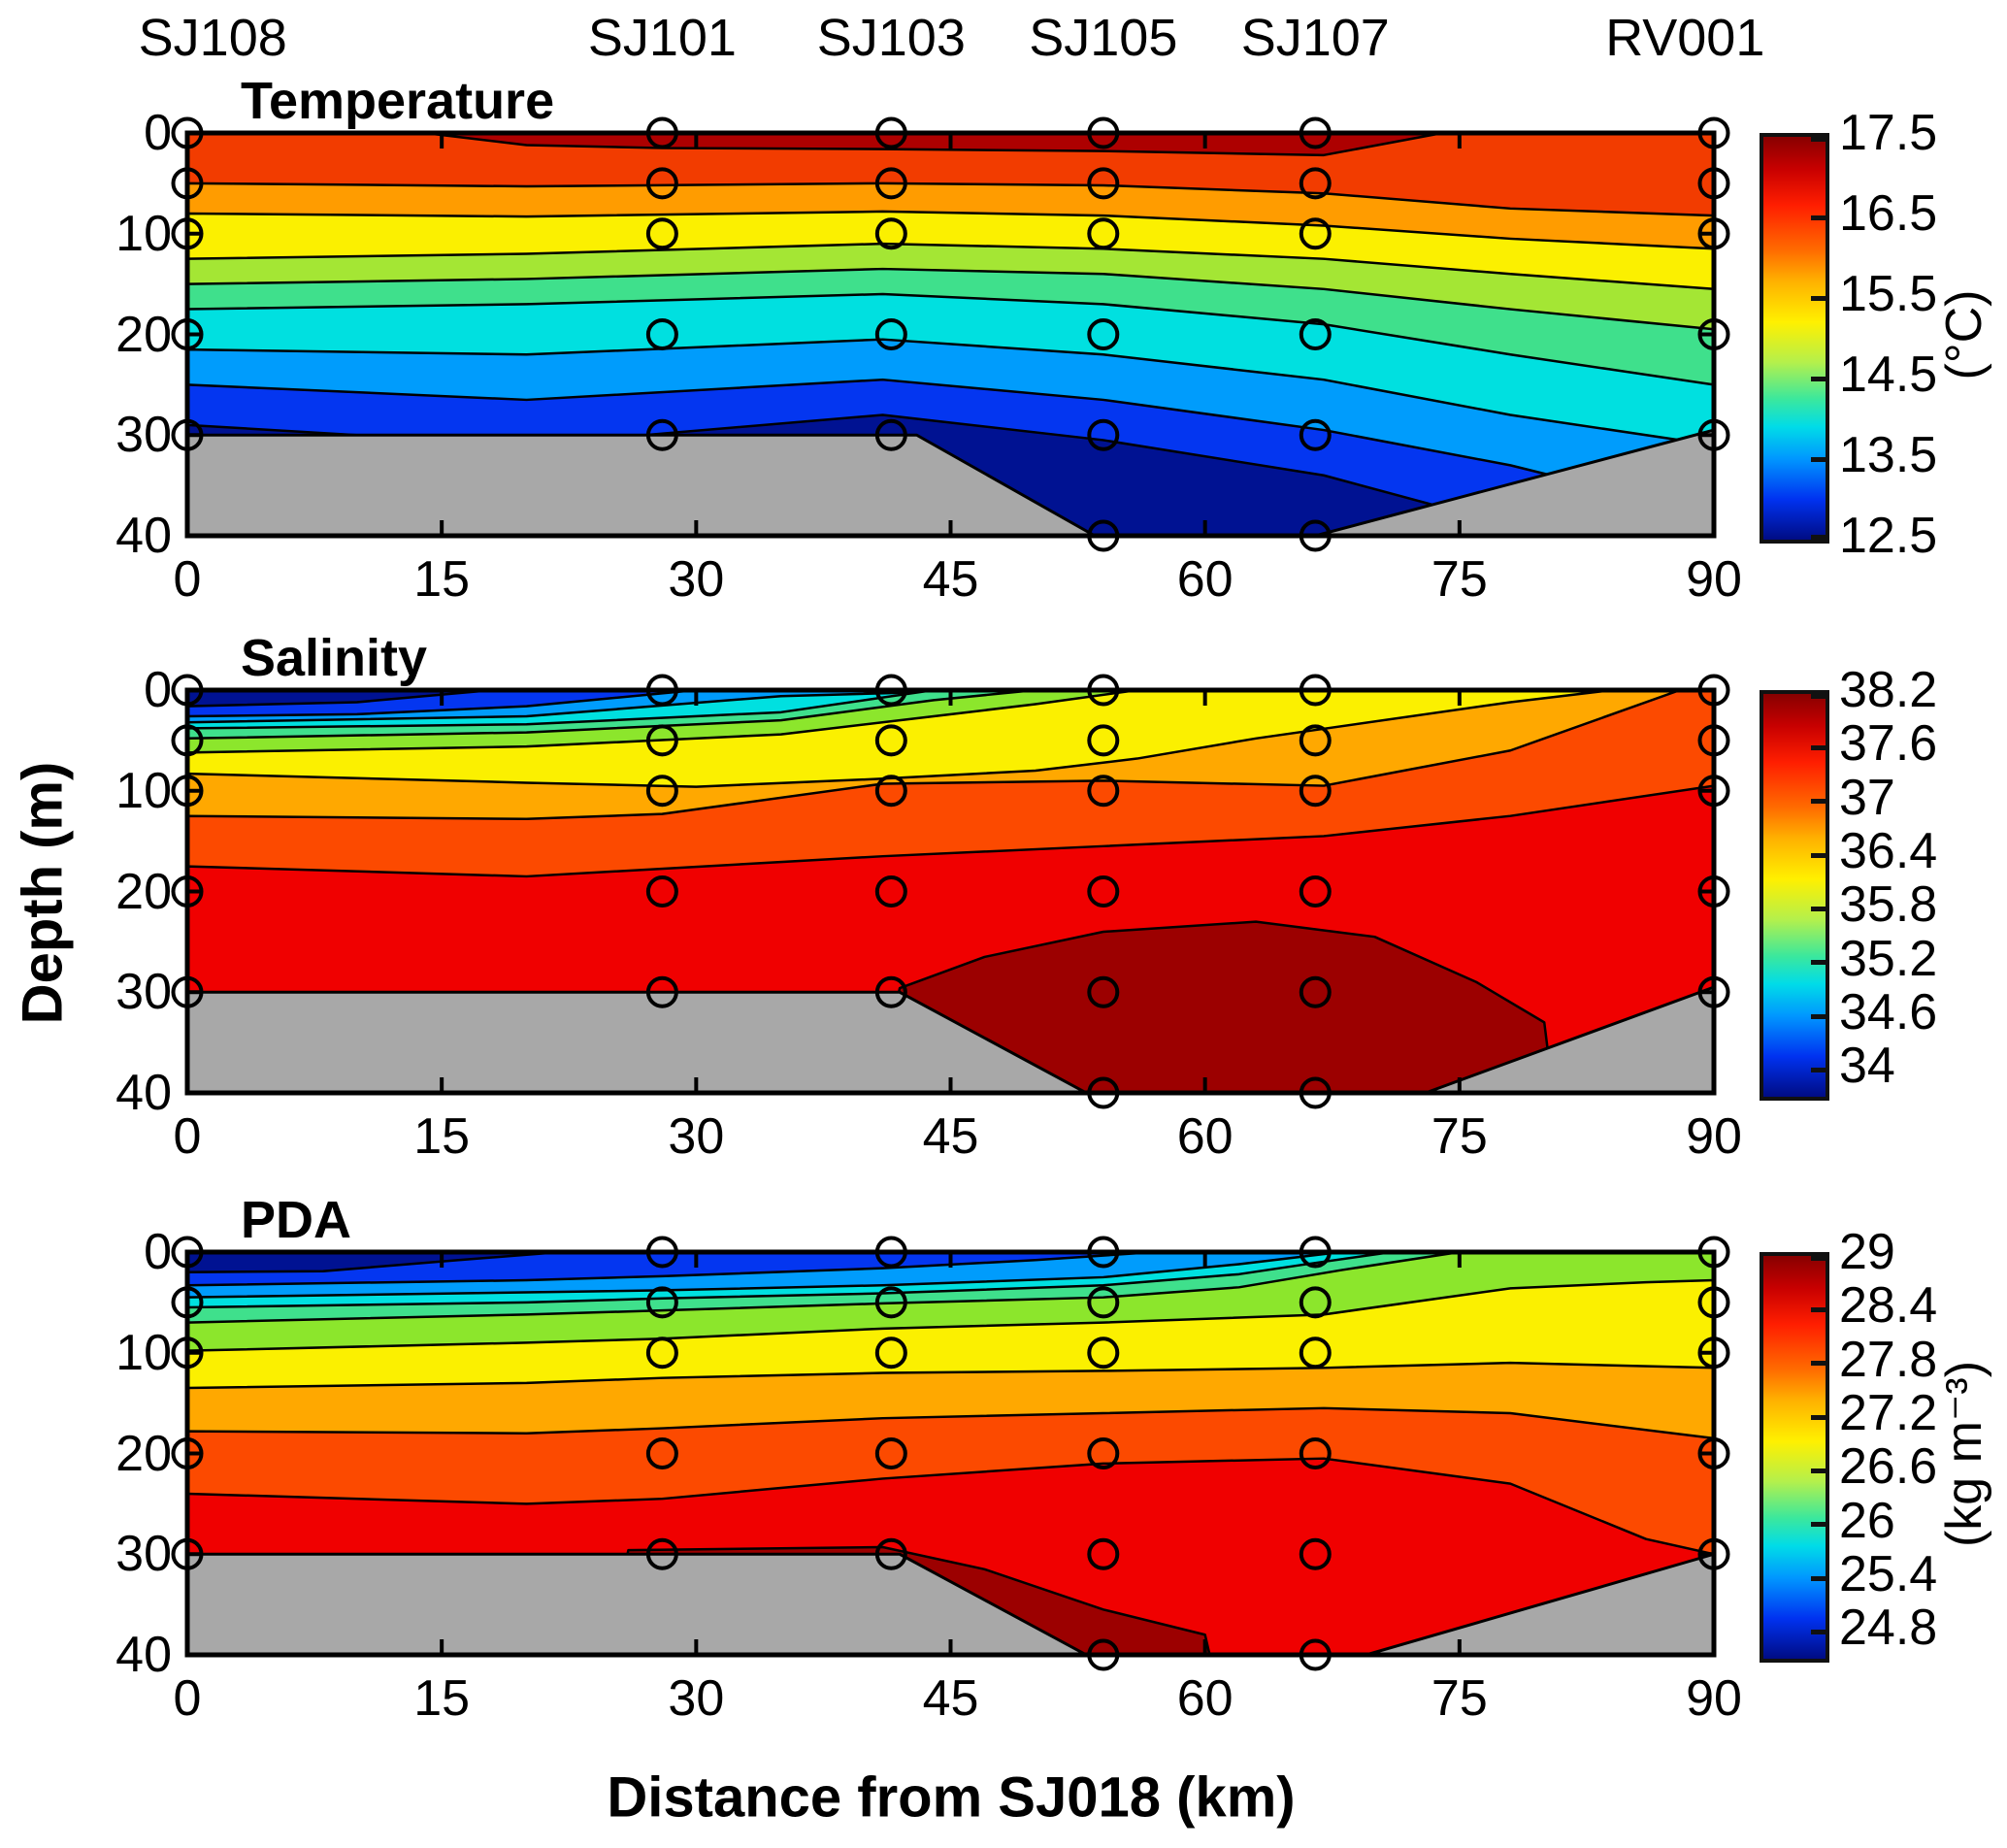 The image size is (2007, 1848). Describe the element at coordinates (158, 1252) in the screenshot. I see `y-tick-label: 0` at that location.